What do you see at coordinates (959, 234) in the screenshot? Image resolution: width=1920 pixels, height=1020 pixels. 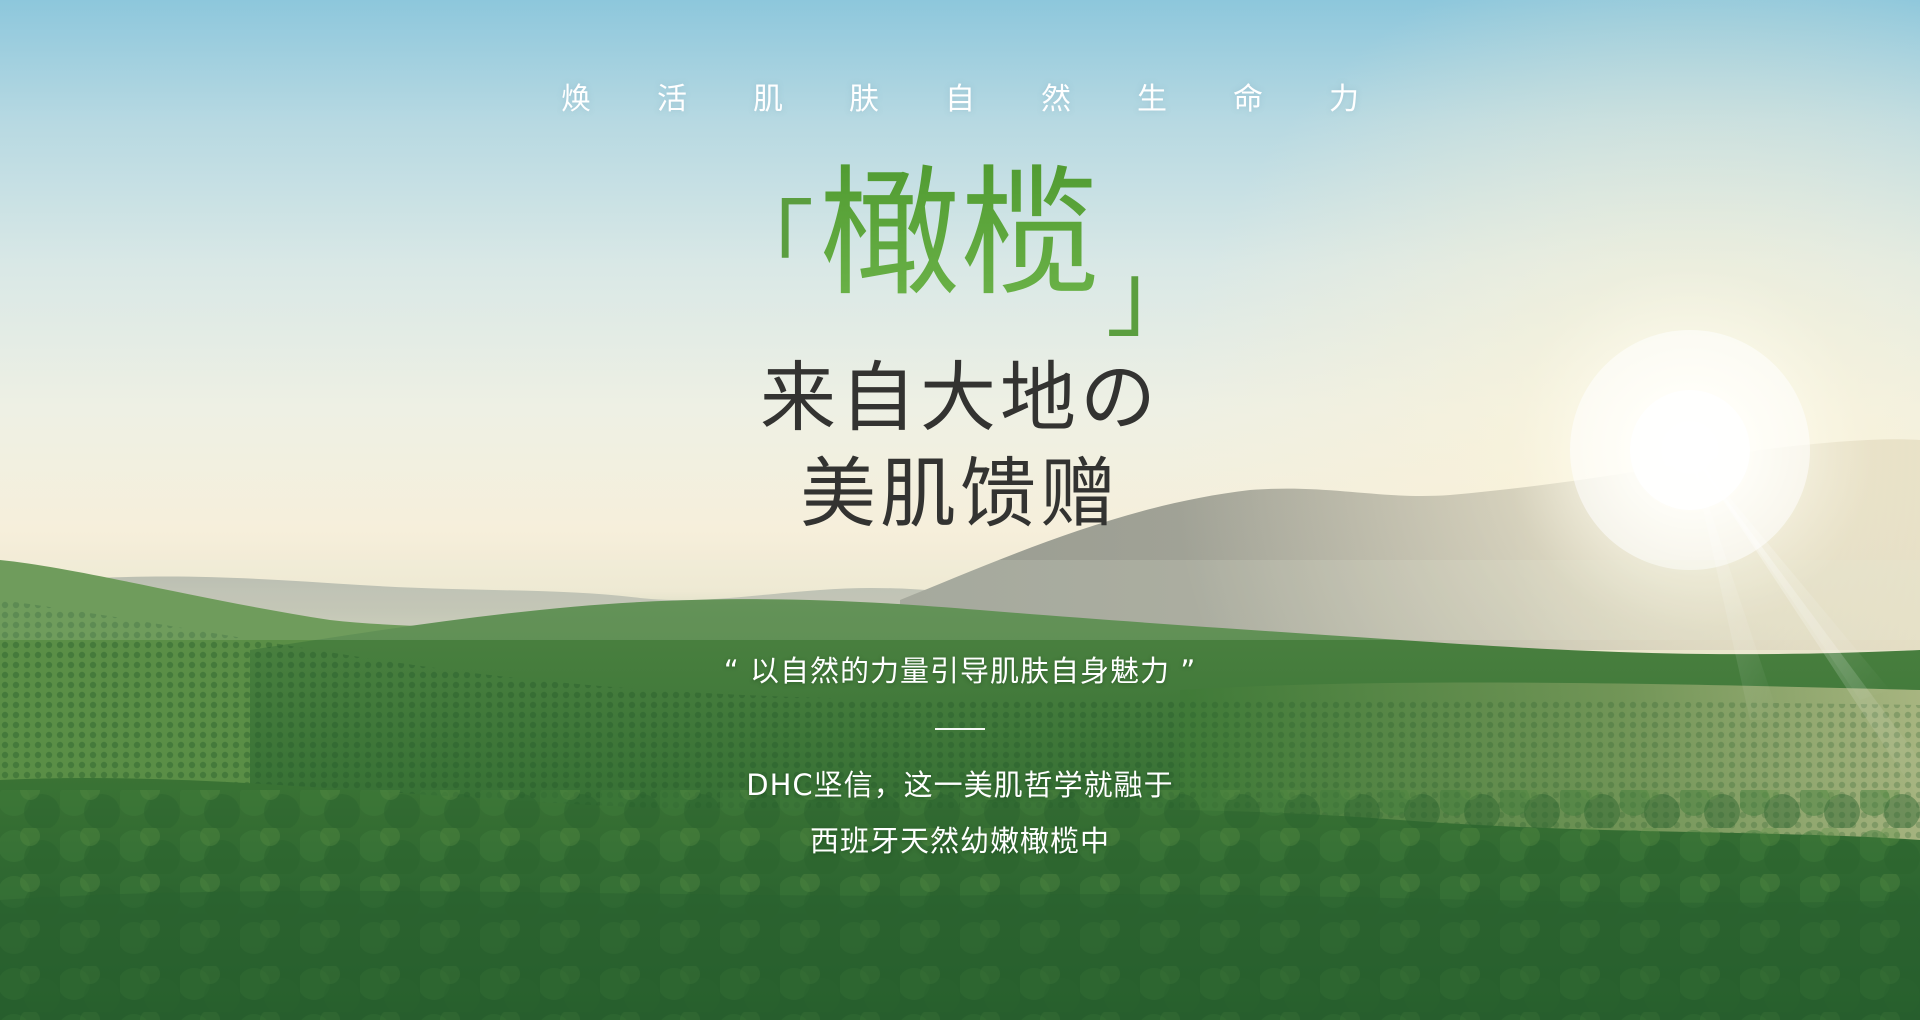 I see `product-name: 橄榄` at bounding box center [959, 234].